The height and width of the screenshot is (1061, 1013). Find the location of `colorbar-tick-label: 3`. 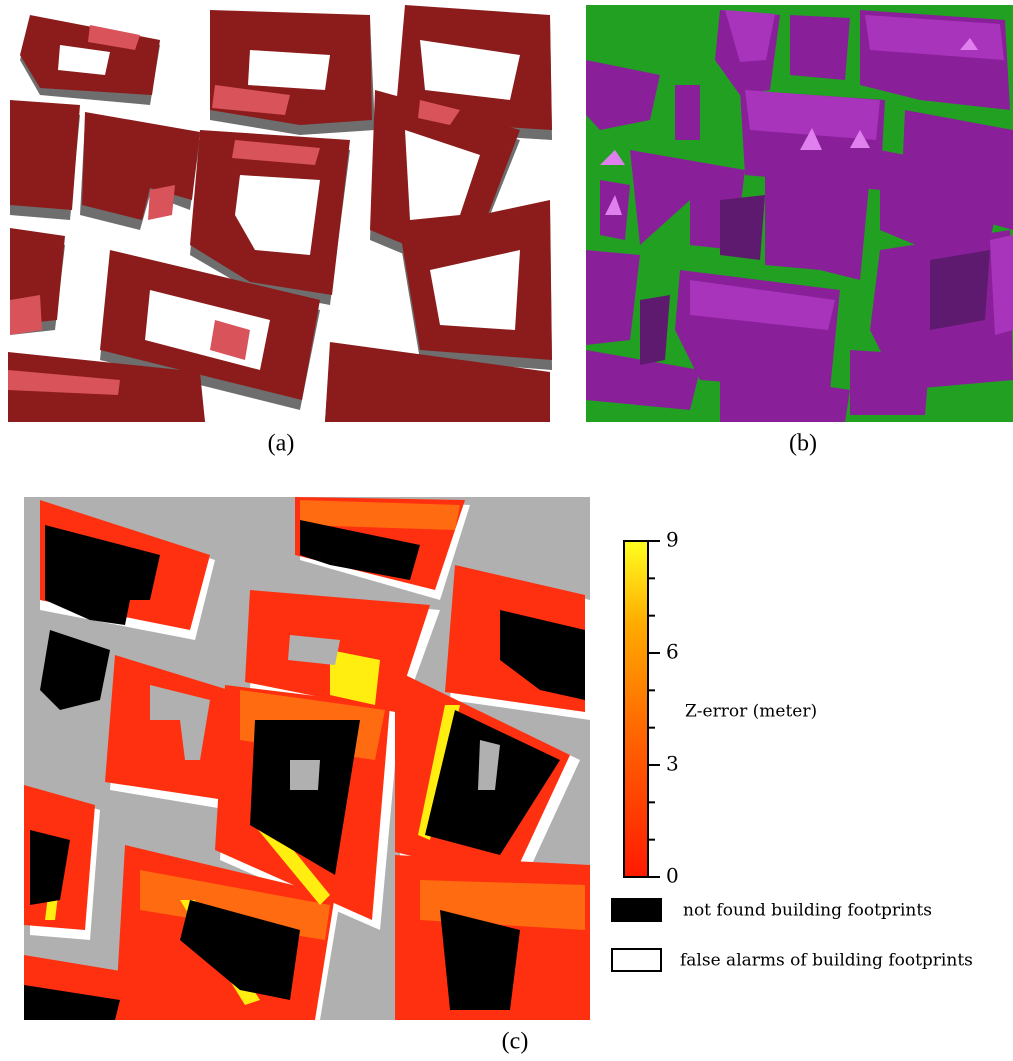

colorbar-tick-label: 3 is located at coordinates (672, 764).